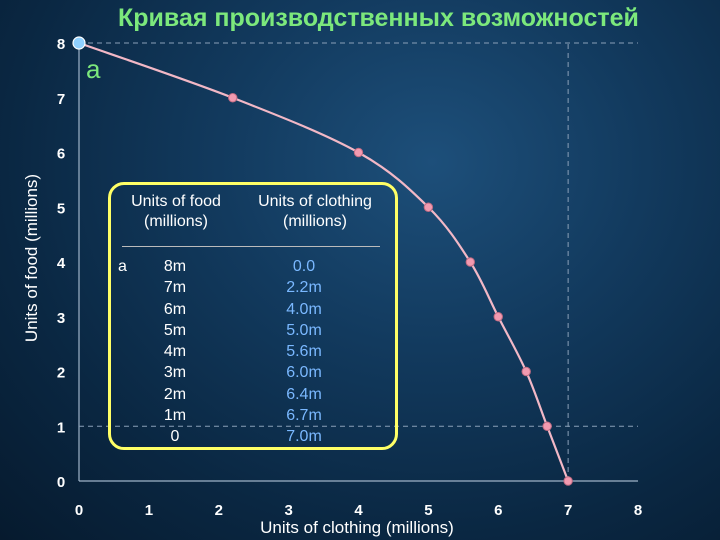  I want to click on table-cell-clothing: 0.0, so click(304, 266).